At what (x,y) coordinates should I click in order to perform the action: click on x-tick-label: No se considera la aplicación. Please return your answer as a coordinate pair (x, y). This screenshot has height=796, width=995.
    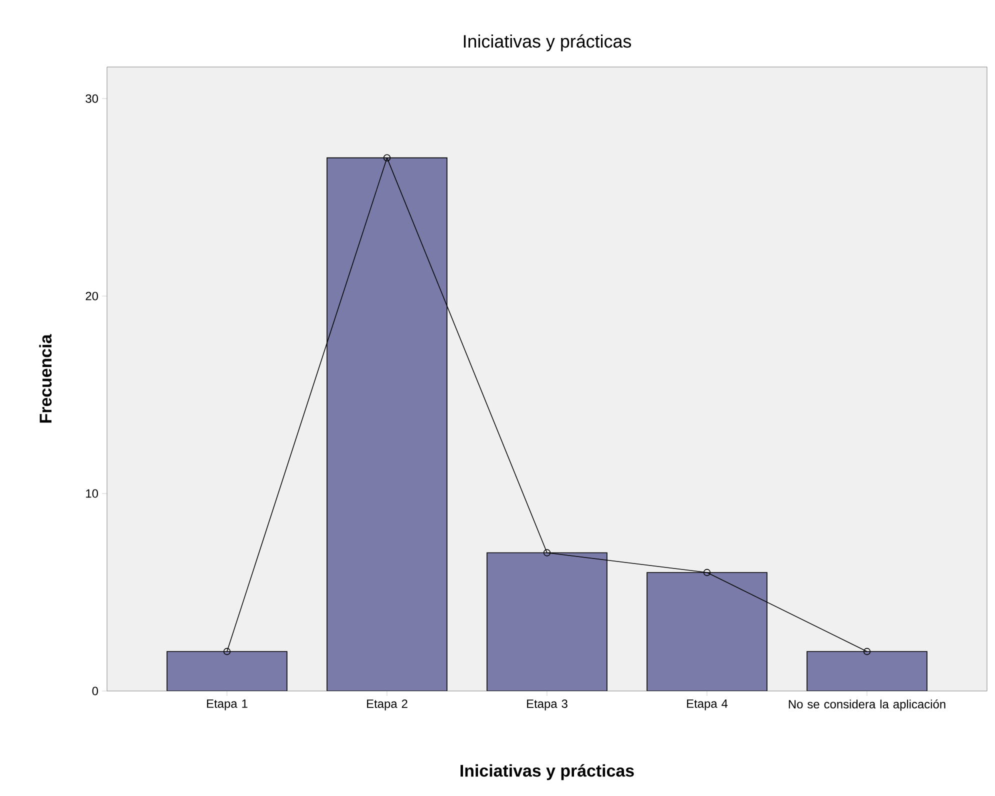
    Looking at the image, I should click on (867, 705).